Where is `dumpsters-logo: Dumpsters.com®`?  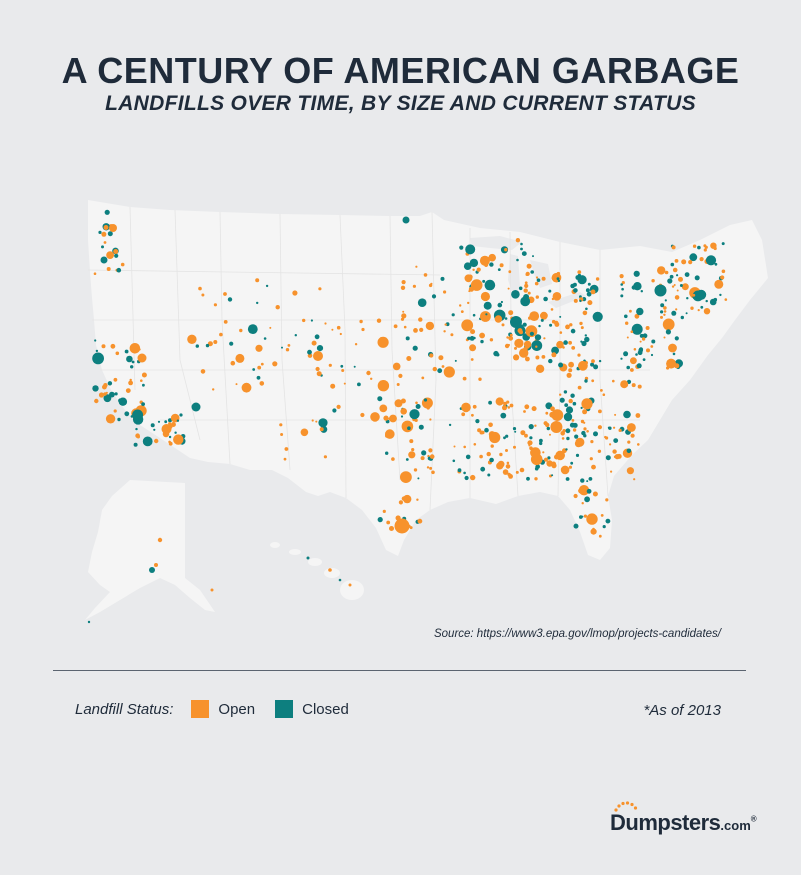
dumpsters-logo: Dumpsters.com® is located at coordinates (688, 820).